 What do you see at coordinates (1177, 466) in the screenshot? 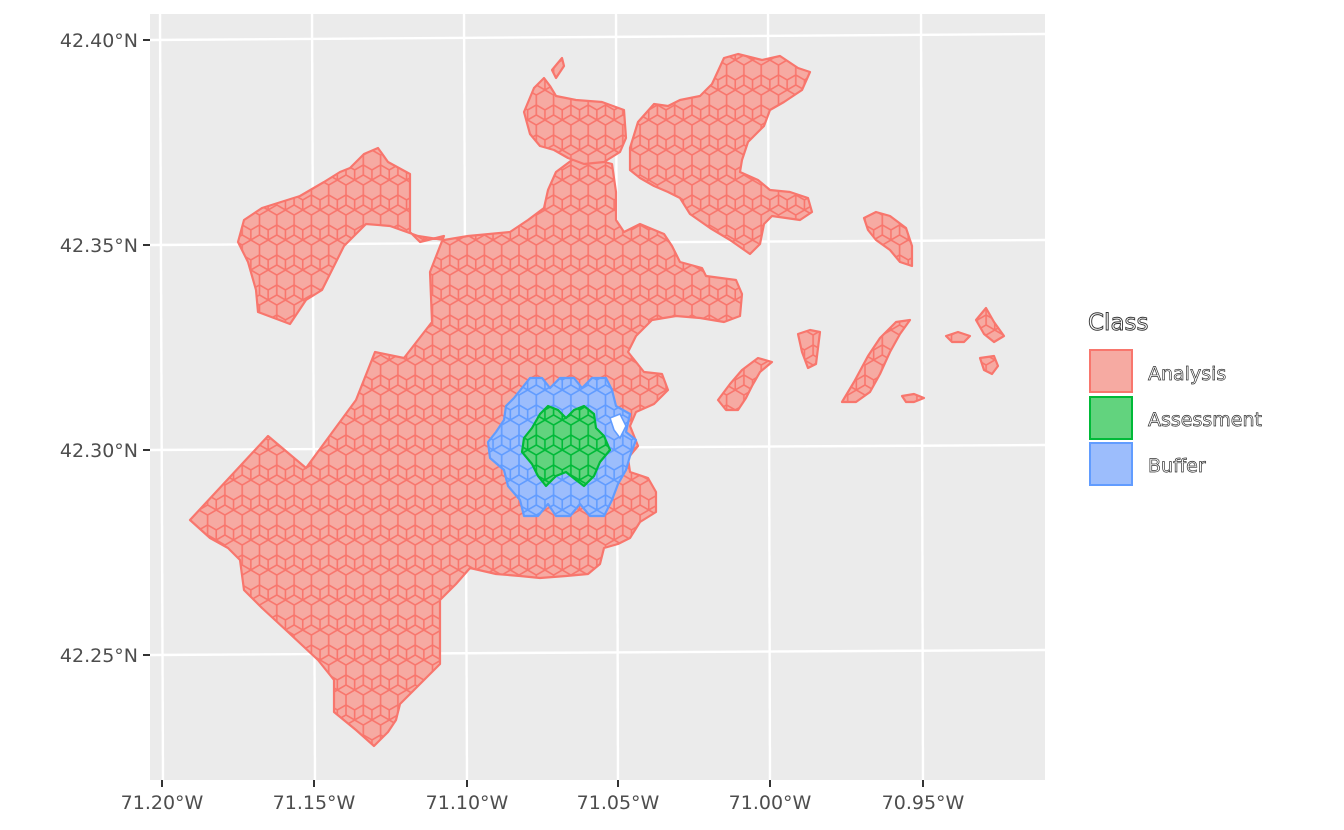
I see `legend-label-buffer: Buffer` at bounding box center [1177, 466].